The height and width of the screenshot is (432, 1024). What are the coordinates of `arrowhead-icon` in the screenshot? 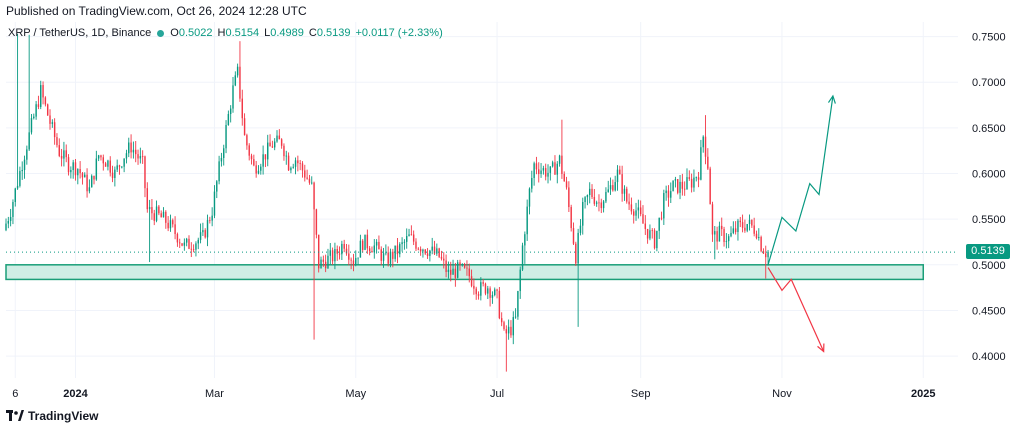 It's located at (831, 99).